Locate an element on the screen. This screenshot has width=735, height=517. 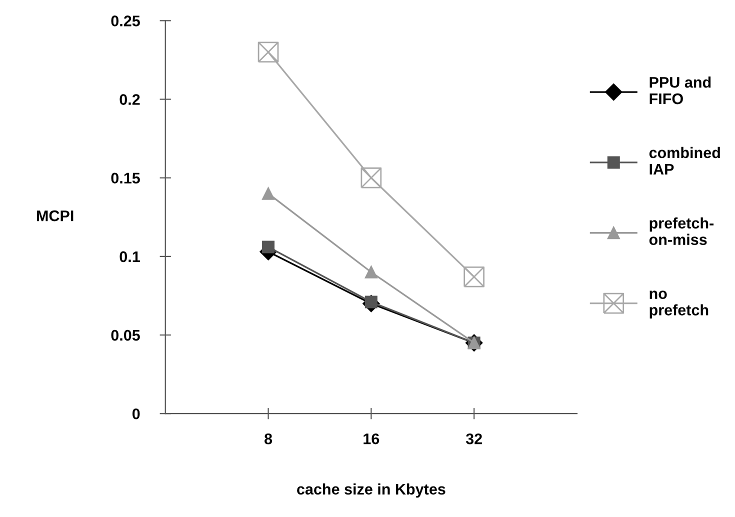
legend-label: combined IAP is located at coordinates (684, 160).